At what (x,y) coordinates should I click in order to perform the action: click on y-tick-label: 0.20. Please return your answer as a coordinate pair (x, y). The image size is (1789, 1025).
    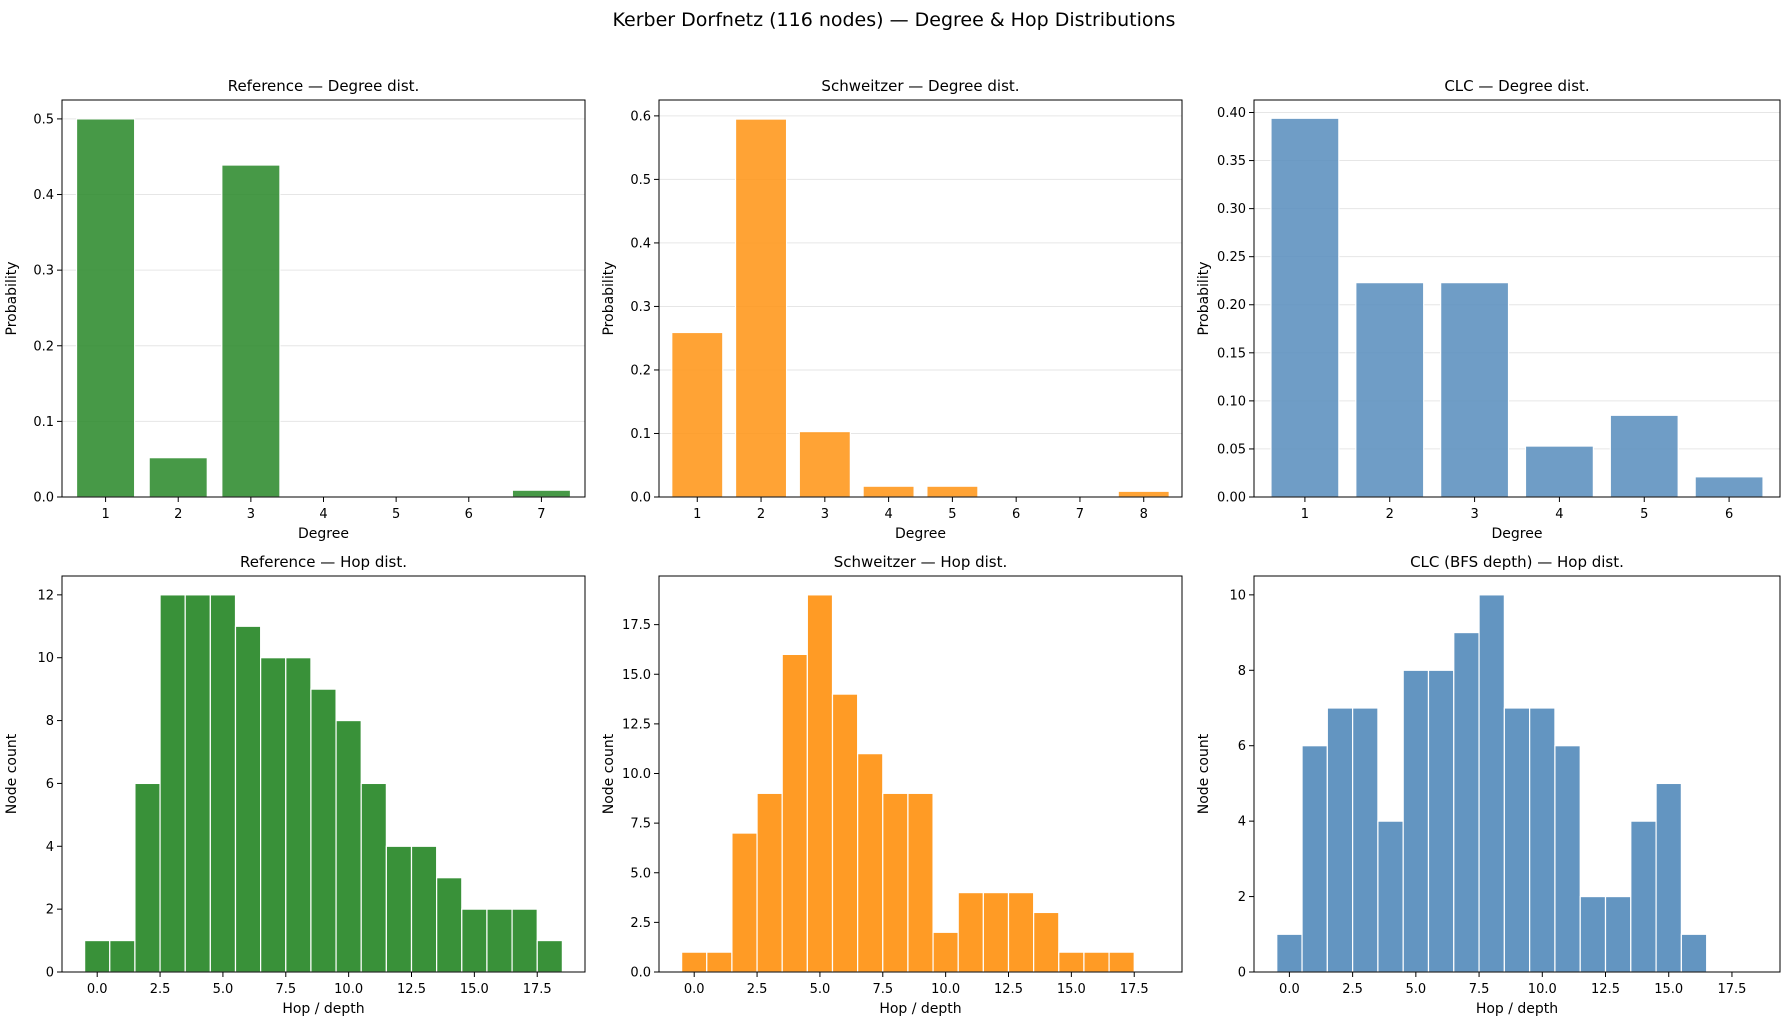
    Looking at the image, I should click on (1231, 305).